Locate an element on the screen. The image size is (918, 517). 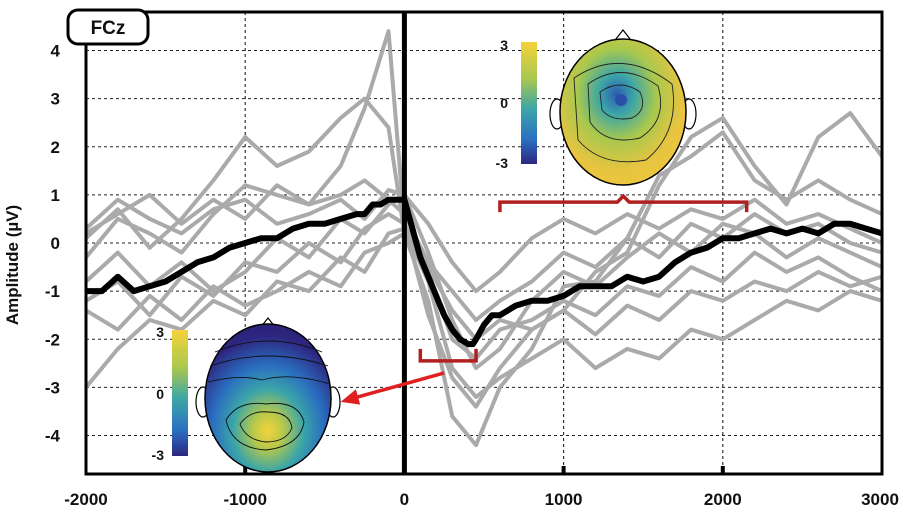
topomap-early: 3 0 -3 is located at coordinates (246, 395).